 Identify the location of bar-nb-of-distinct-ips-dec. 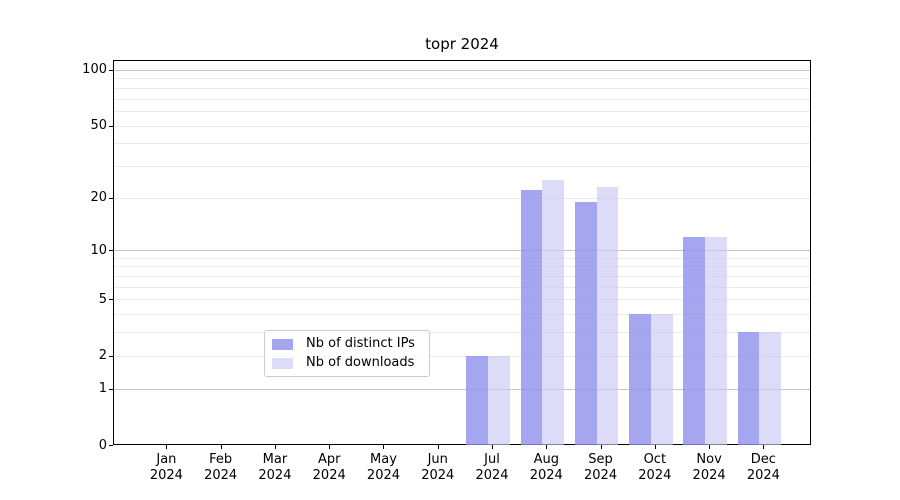
(748, 388).